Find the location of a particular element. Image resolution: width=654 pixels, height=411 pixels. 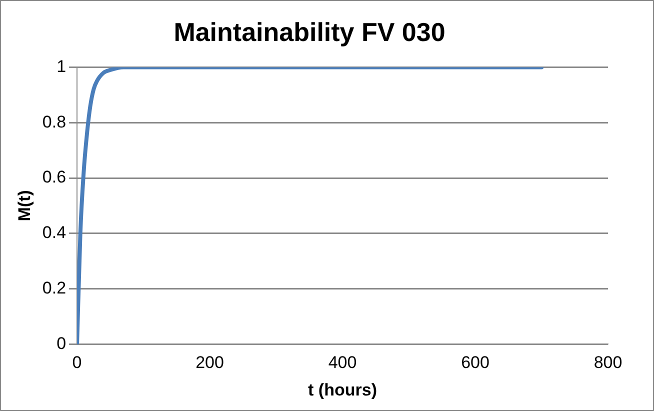

y-tick-label: 1 is located at coordinates (61, 66).